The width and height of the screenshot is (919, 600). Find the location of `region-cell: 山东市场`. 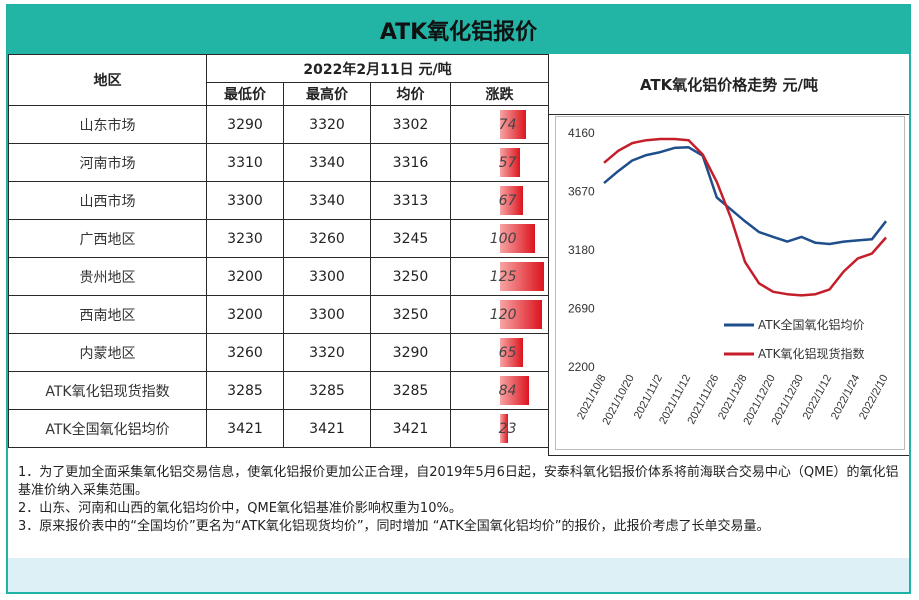

region-cell: 山东市场 is located at coordinates (107, 124).